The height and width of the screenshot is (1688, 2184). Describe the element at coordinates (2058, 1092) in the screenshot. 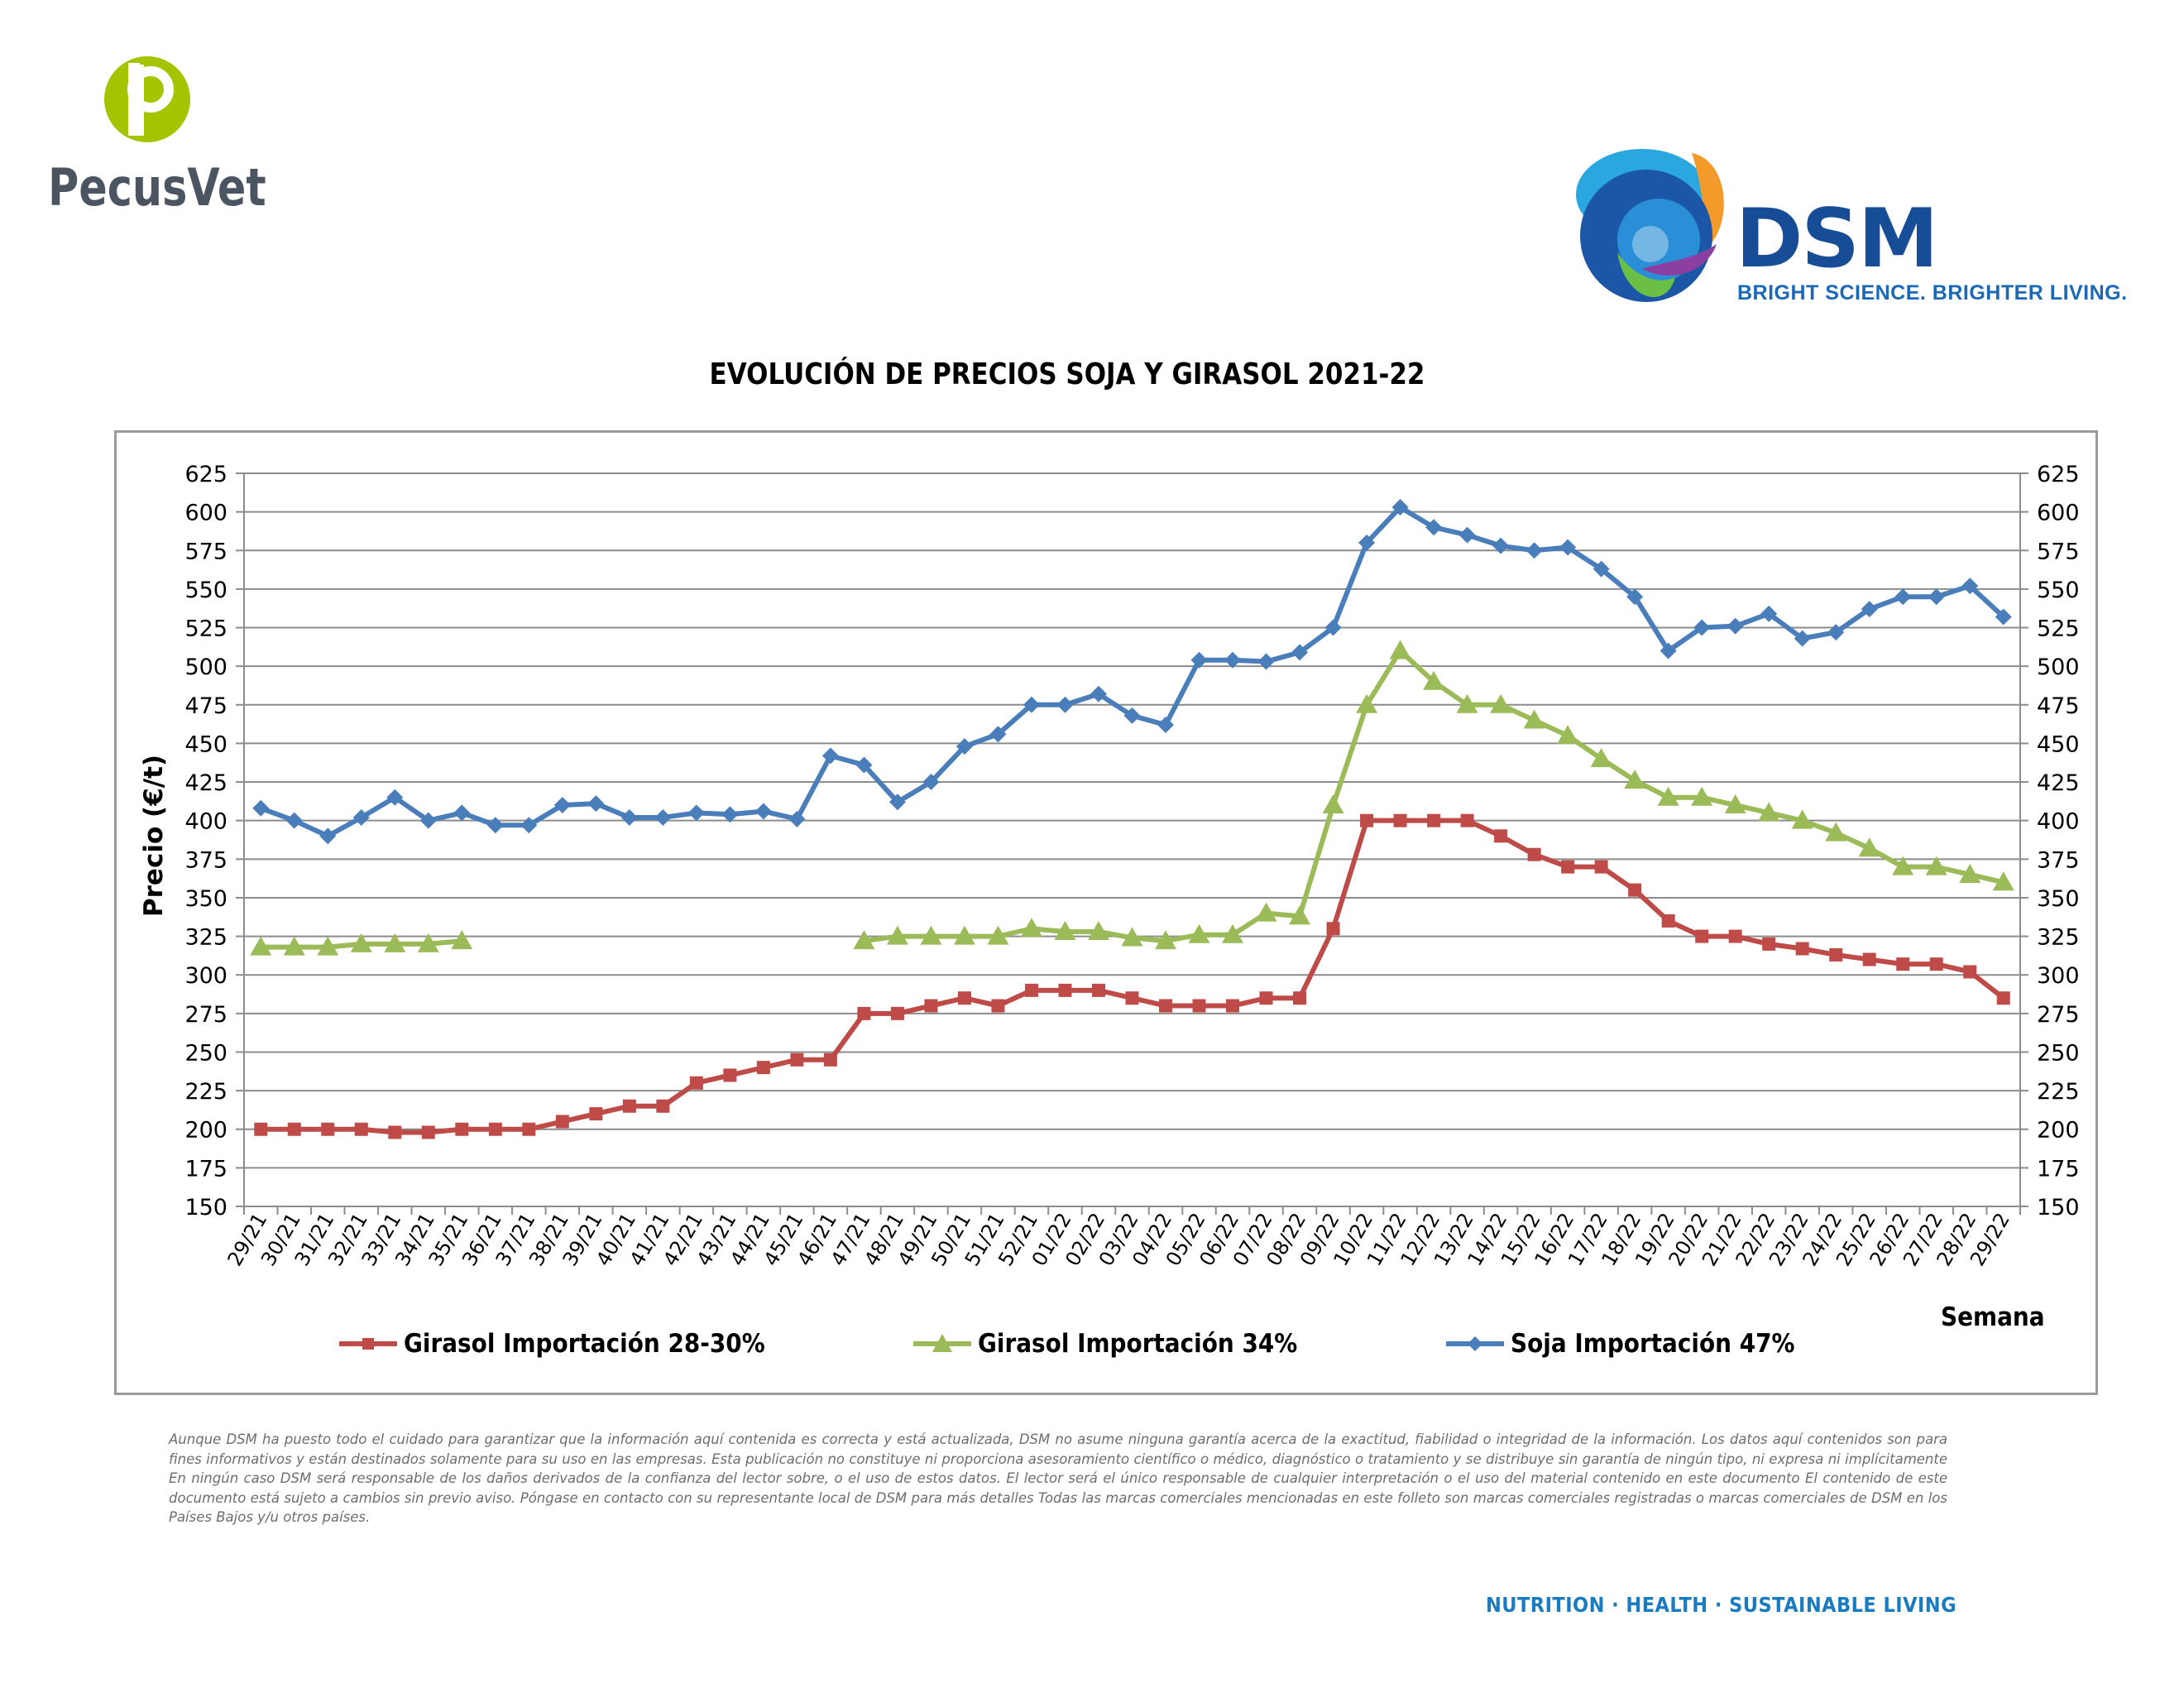

I see `y2-tick-label: 225` at that location.